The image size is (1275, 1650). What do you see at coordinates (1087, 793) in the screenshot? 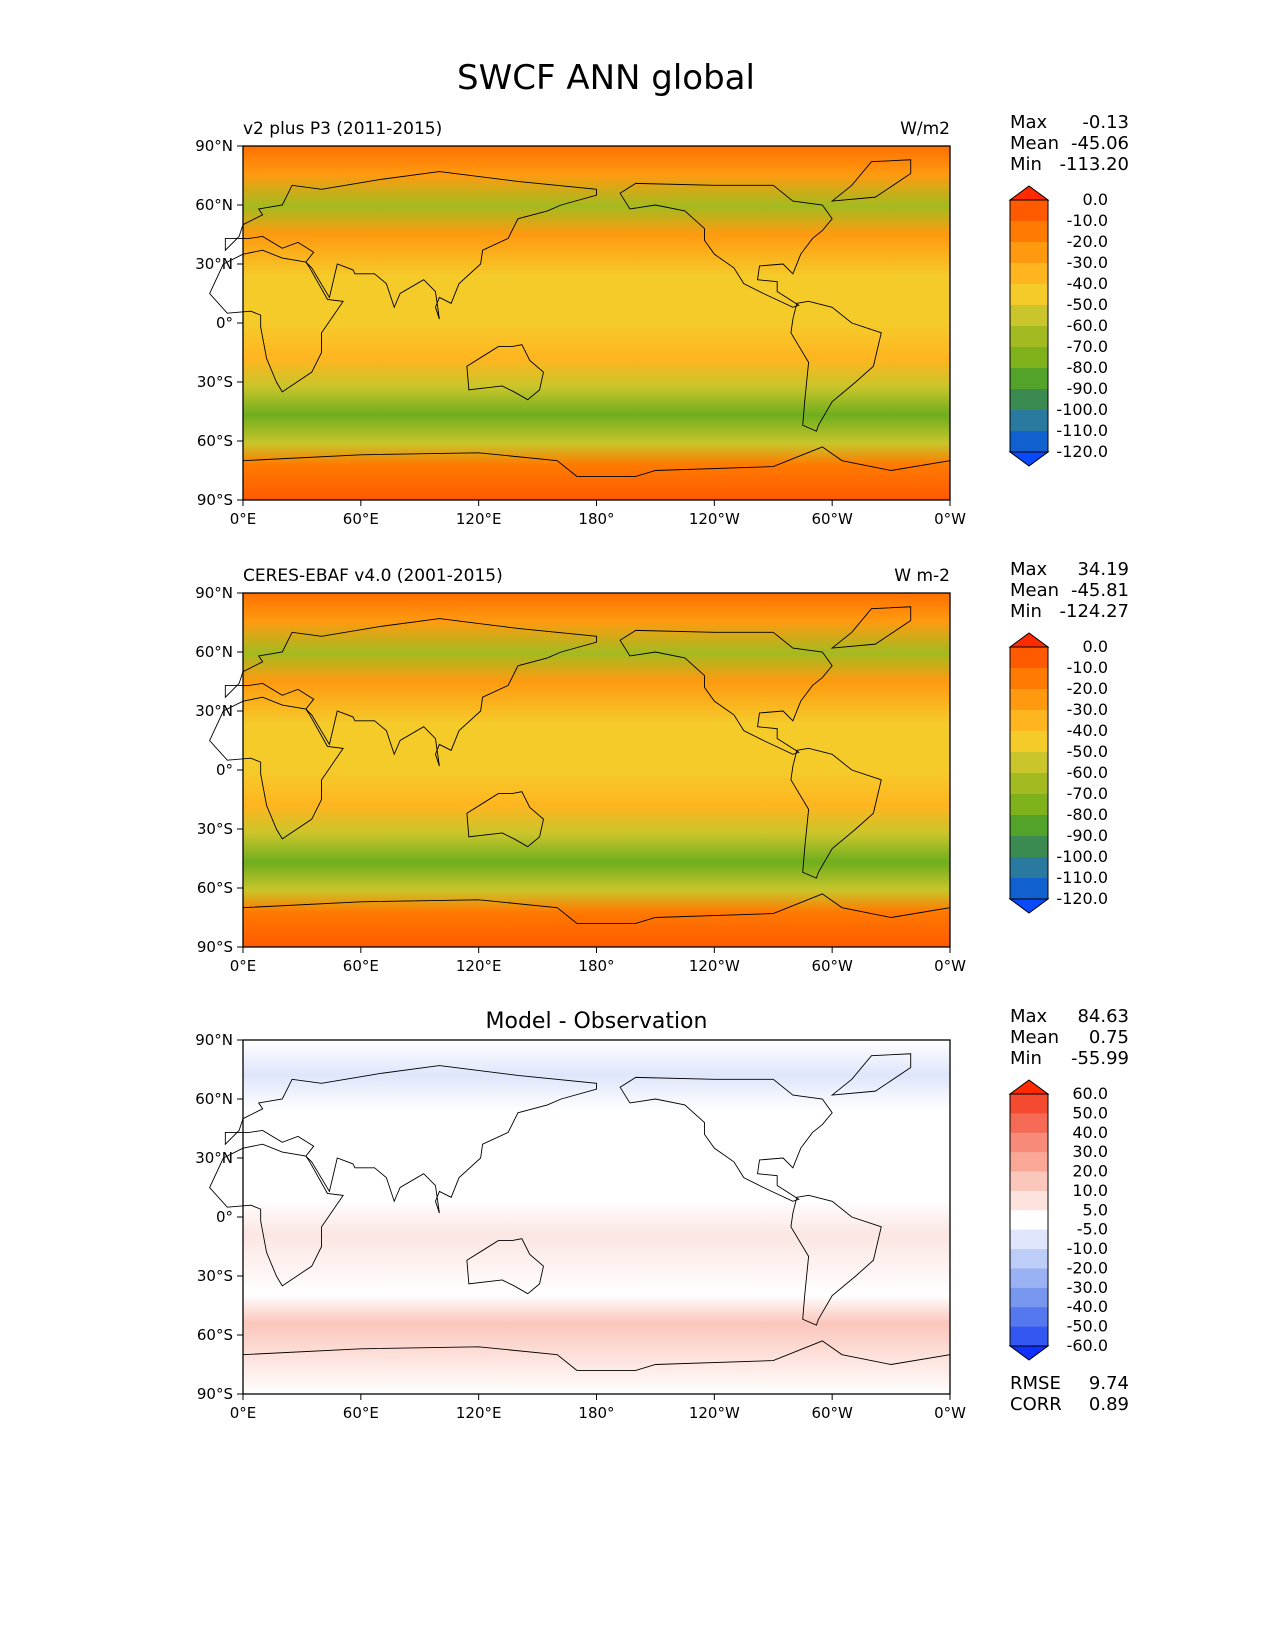
I see `colorbar-label: -70.0` at bounding box center [1087, 793].